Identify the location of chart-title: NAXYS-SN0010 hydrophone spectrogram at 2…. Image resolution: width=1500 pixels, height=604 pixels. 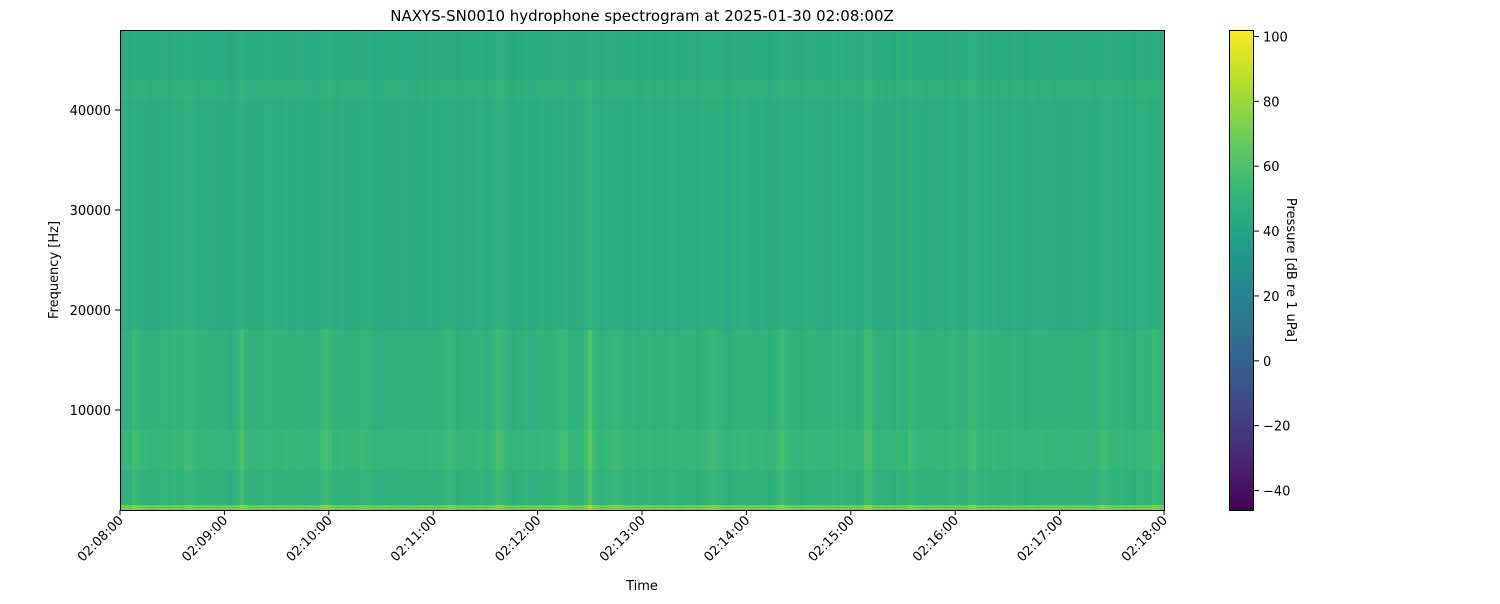
(642, 16).